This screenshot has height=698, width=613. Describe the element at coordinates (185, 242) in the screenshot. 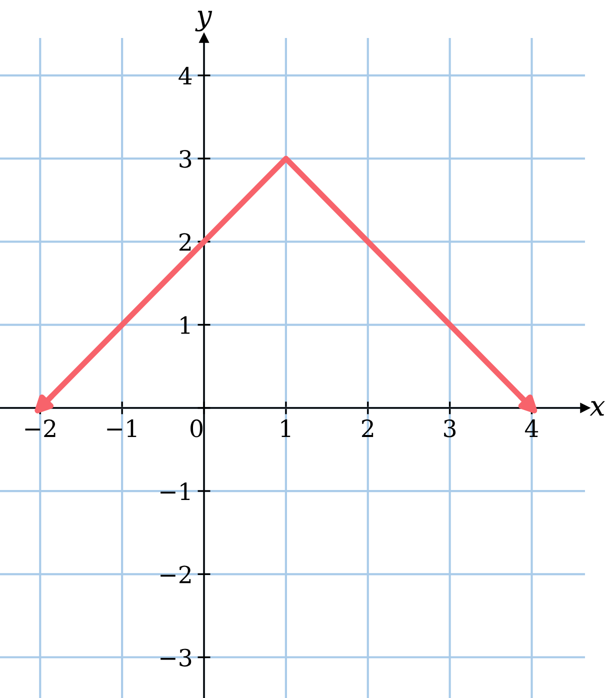

I see `y-tick-label: 2` at that location.